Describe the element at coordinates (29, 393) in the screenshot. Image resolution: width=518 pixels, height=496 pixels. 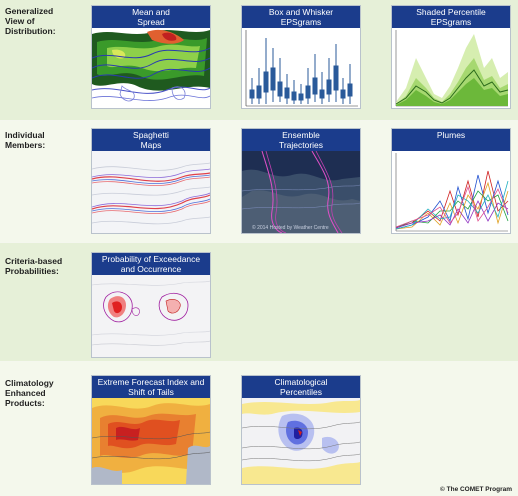
I see `row-label-climatology: Climatology Enhanced Products:` at that location.